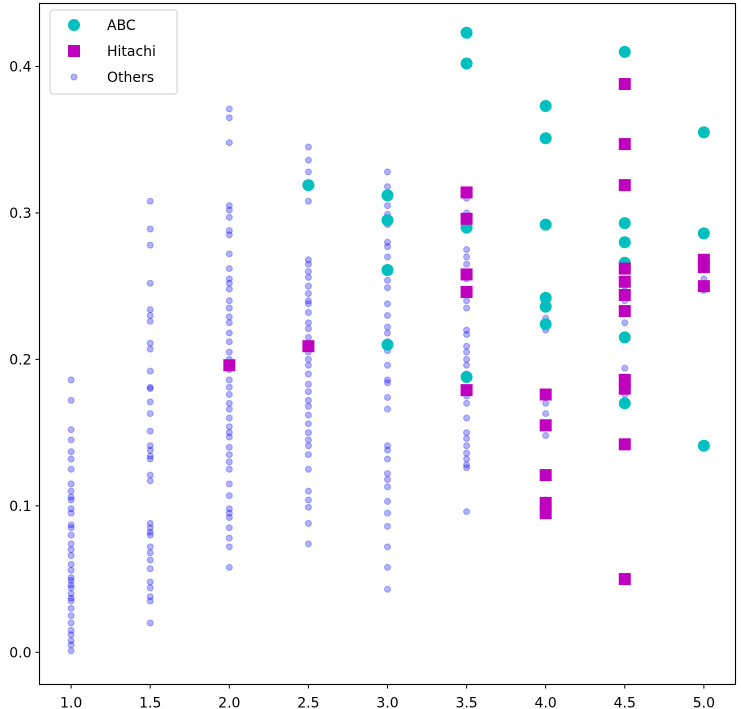 Image resolution: width=741 pixels, height=709 pixels. I want to click on y-tick-label: 0.1, so click(20, 507).